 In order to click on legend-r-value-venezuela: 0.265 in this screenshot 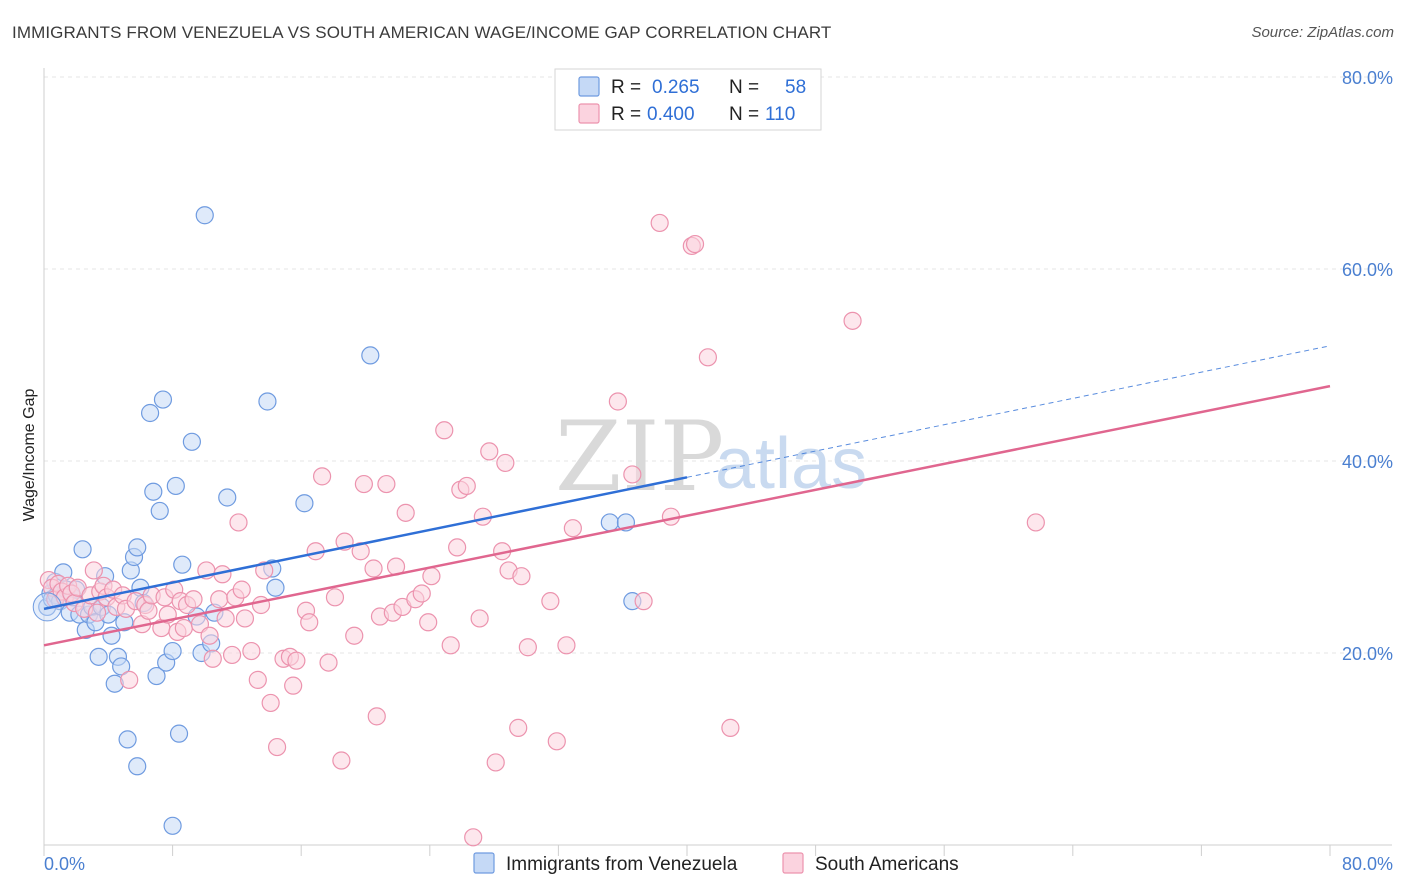, I will do `click(676, 87)`.